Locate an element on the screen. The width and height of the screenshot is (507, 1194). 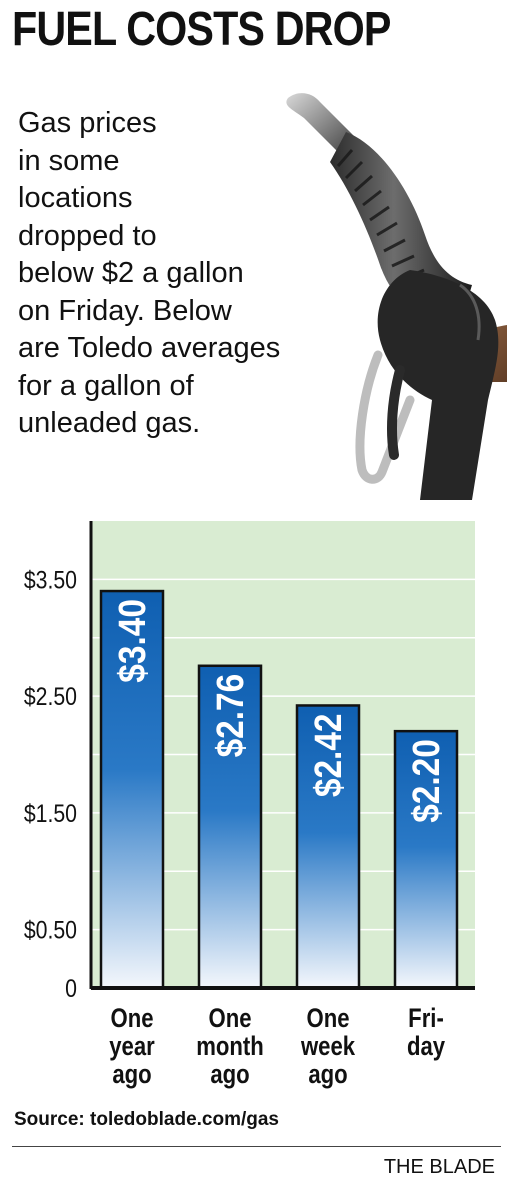
intro-line: dropped to is located at coordinates (87, 235).